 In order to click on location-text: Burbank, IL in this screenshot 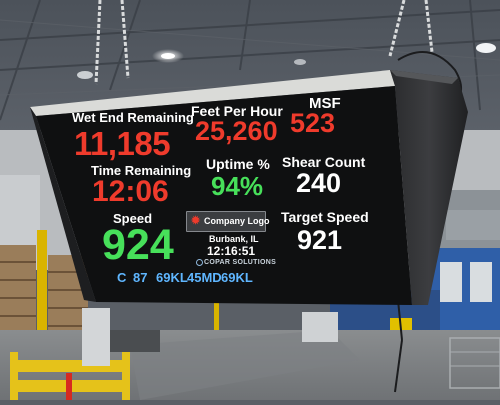, I will do `click(234, 239)`.